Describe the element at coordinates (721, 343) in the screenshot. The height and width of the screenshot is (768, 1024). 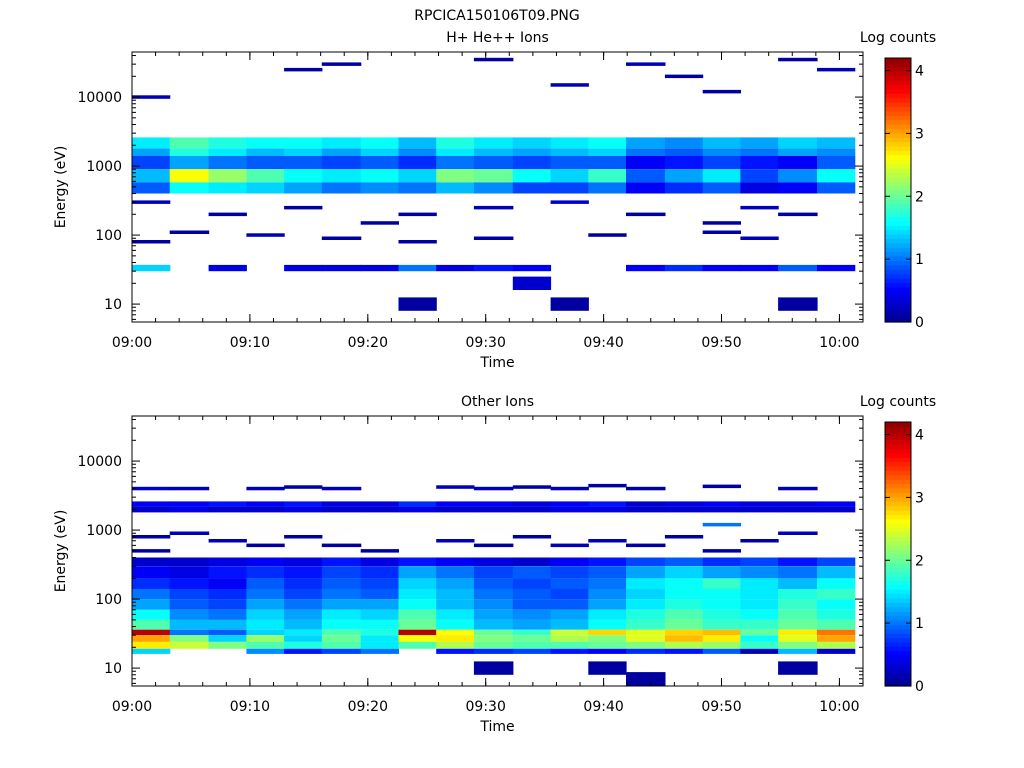
I see `x-tick-label: 09:50` at that location.